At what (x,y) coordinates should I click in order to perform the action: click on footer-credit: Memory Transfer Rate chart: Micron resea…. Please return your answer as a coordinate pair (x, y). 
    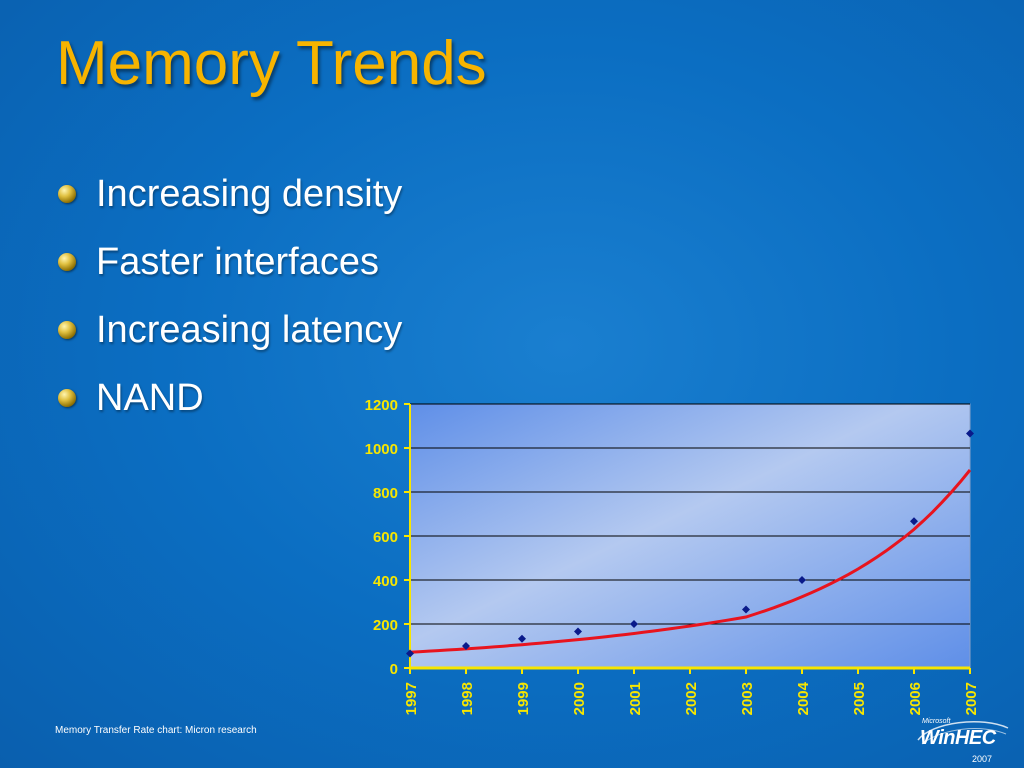
    Looking at the image, I should click on (156, 730).